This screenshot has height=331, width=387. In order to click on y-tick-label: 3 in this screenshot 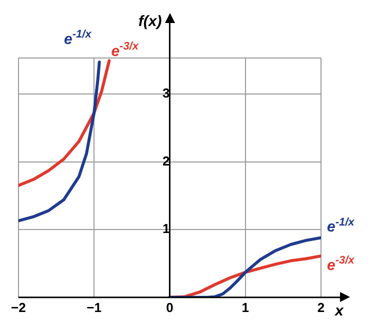, I will do `click(166, 93)`.